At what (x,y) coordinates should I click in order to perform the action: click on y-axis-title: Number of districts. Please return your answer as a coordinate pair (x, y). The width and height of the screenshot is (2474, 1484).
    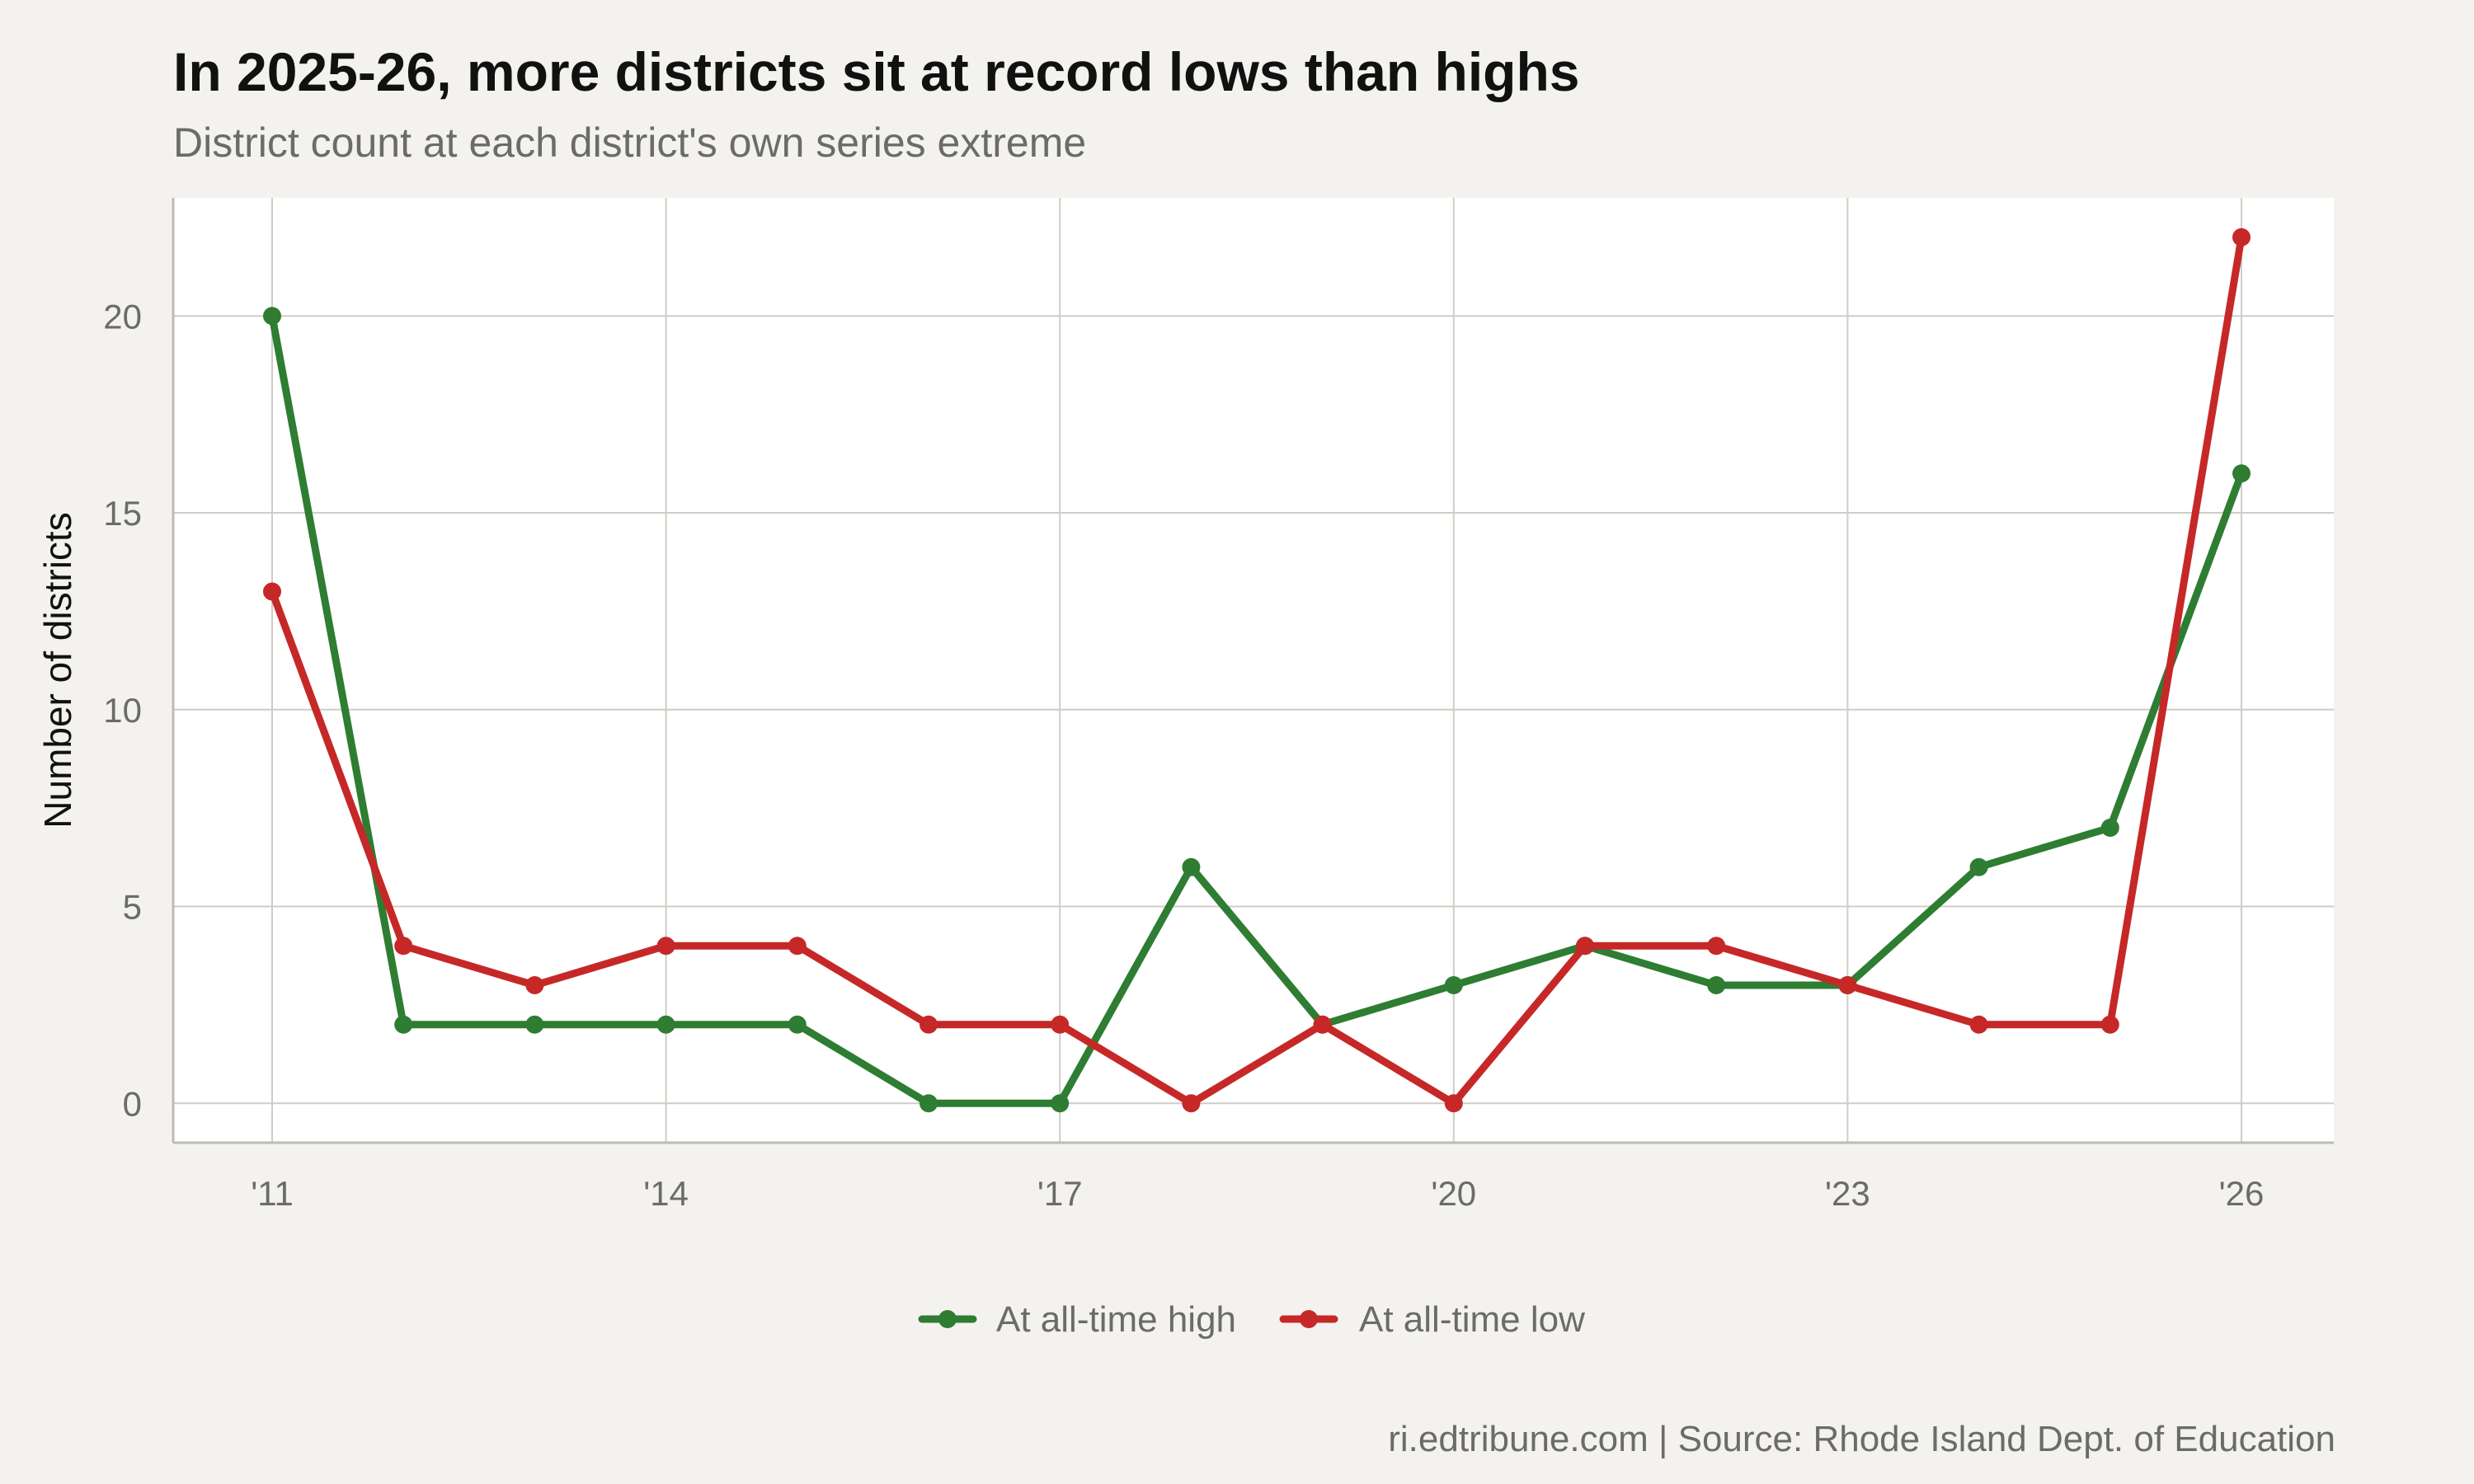
    Looking at the image, I should click on (57, 670).